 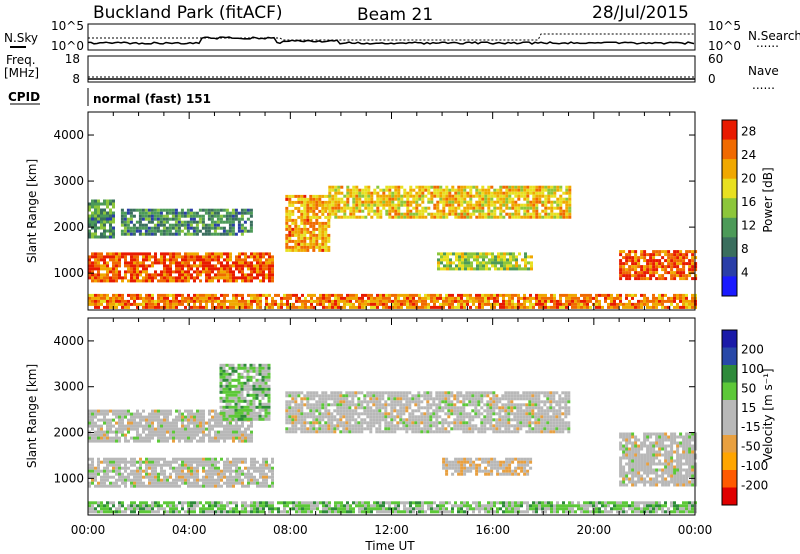 What do you see at coordinates (68, 227) in the screenshot?
I see `power-y-tick-label: 2000` at bounding box center [68, 227].